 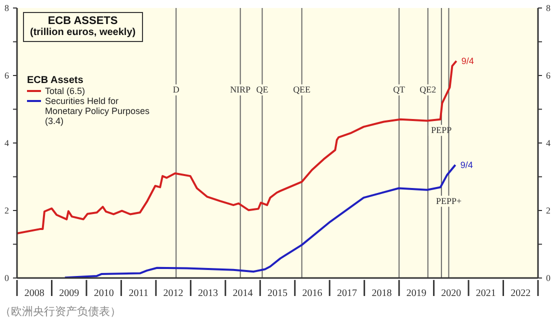 I want to click on x-tick-label: 2020, so click(x=451, y=293).